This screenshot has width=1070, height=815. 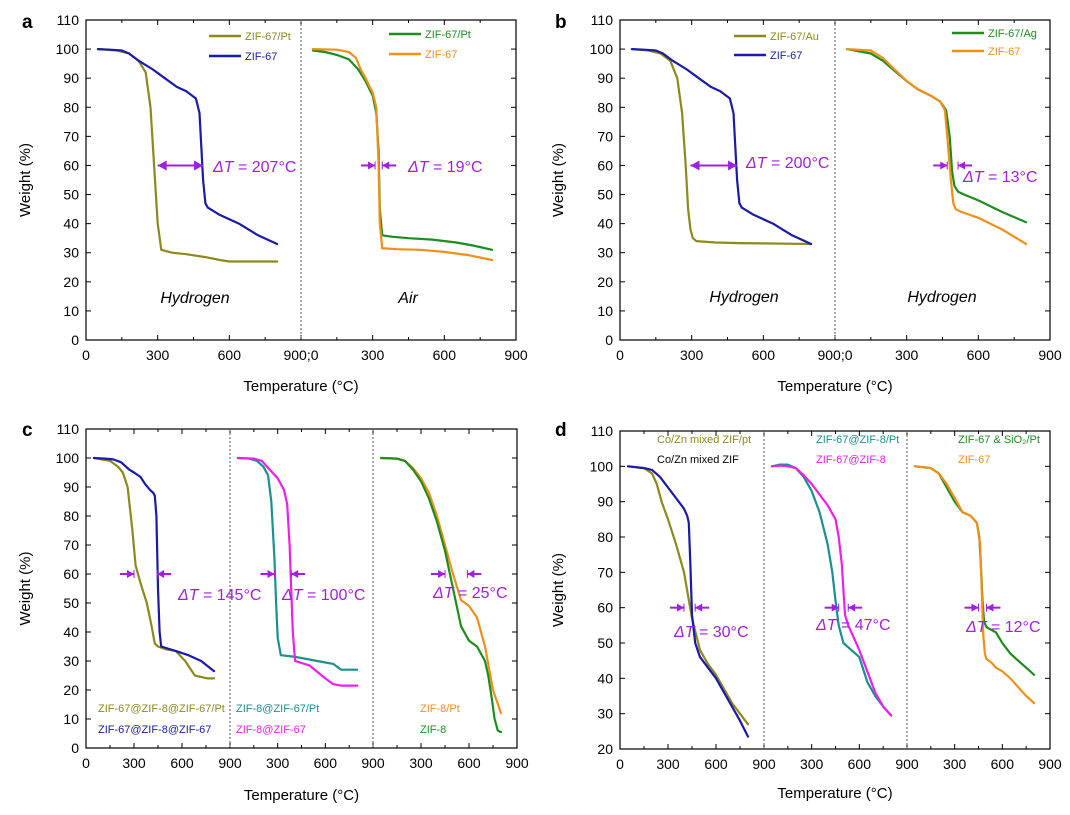 I want to click on x-tick-label: 900;0, so click(x=834, y=355).